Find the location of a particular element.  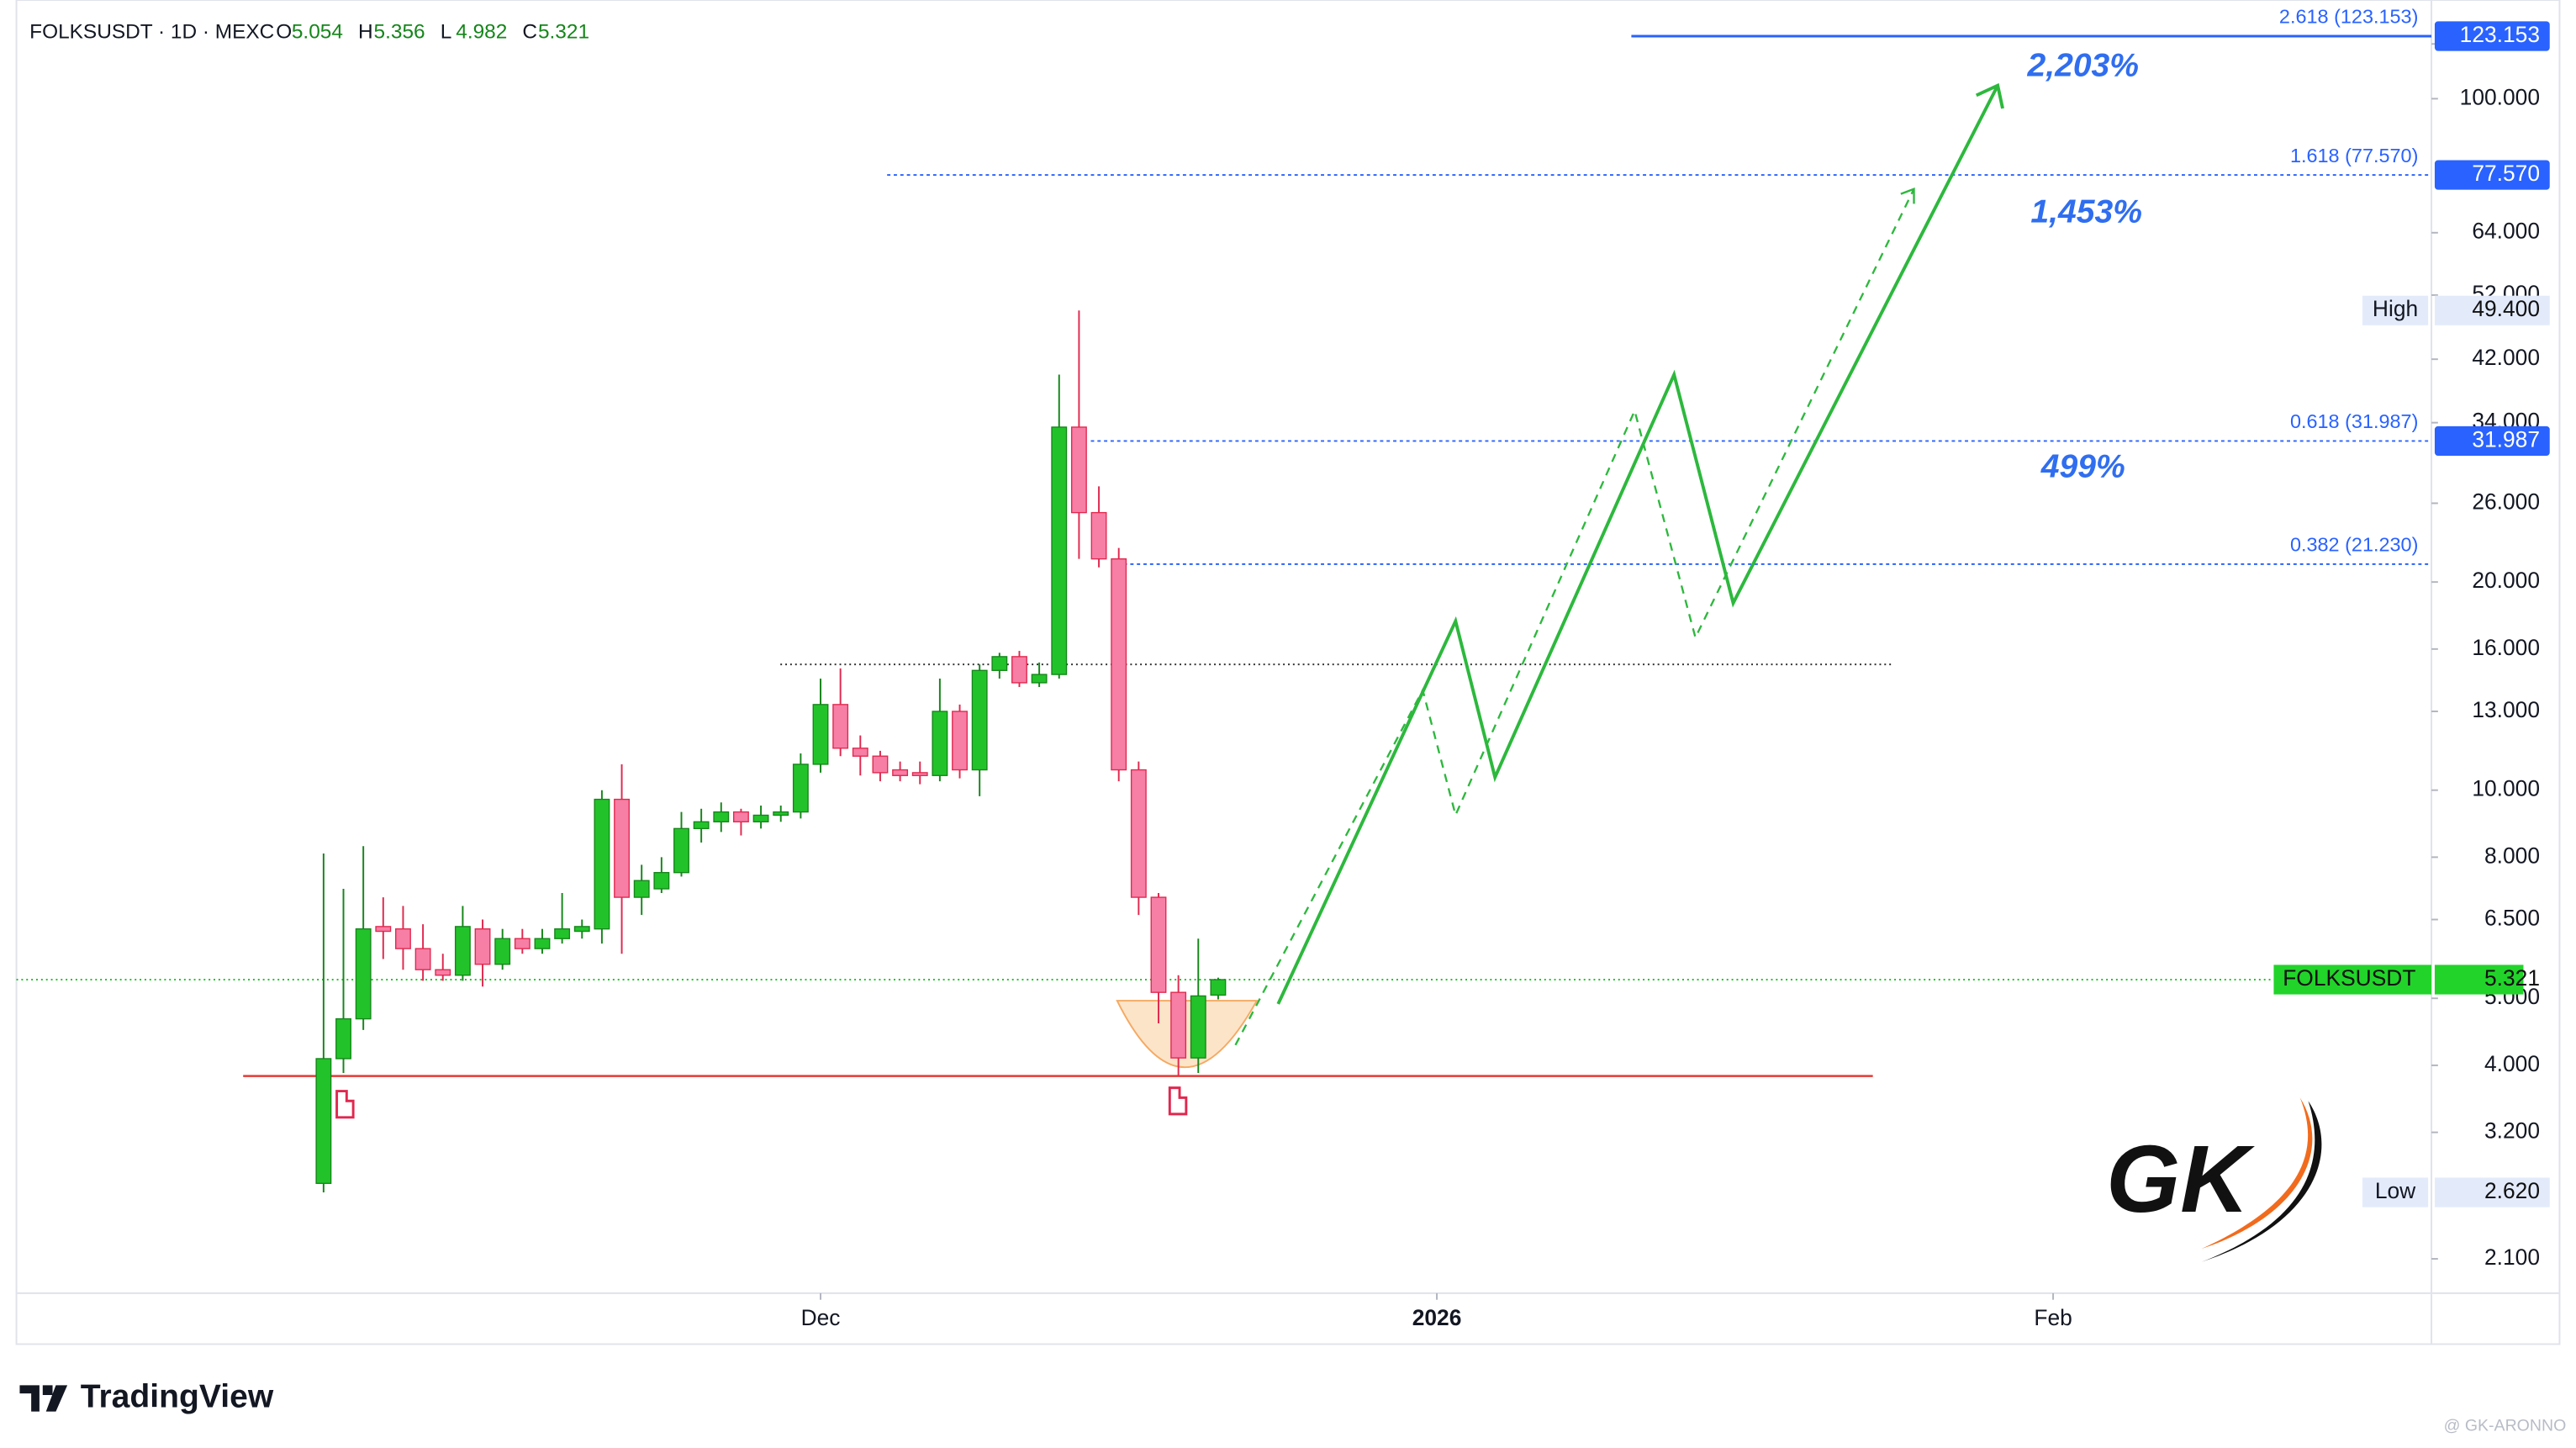

fib-label: 2.618 (123.153) is located at coordinates (2349, 17).